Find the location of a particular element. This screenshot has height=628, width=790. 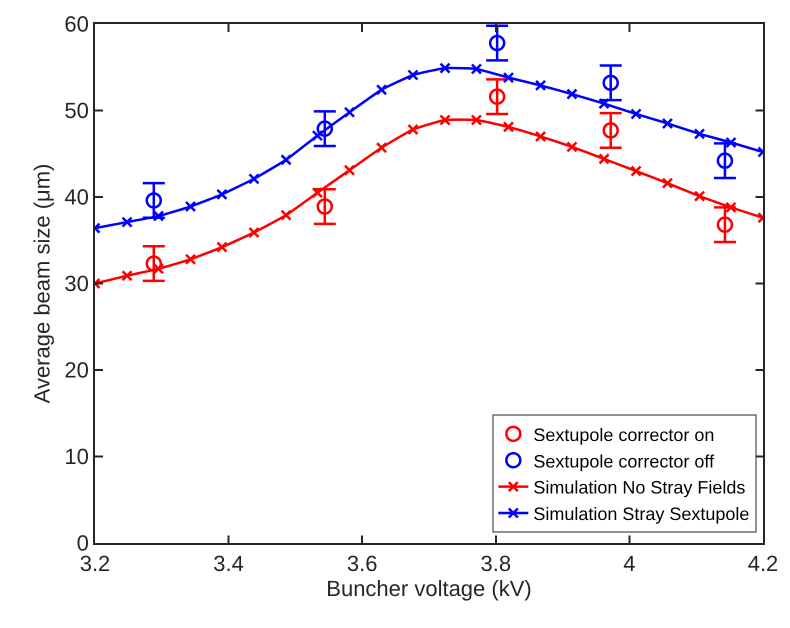

x-tick-label: 4.2 is located at coordinates (763, 563).